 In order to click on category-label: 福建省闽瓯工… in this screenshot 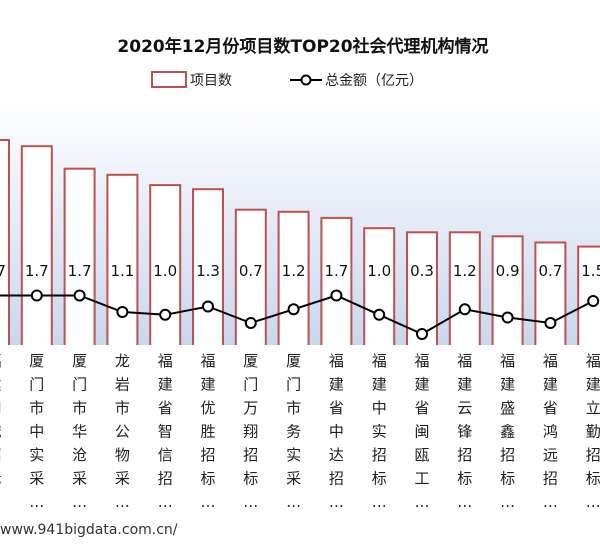, I will do `click(421, 431)`.